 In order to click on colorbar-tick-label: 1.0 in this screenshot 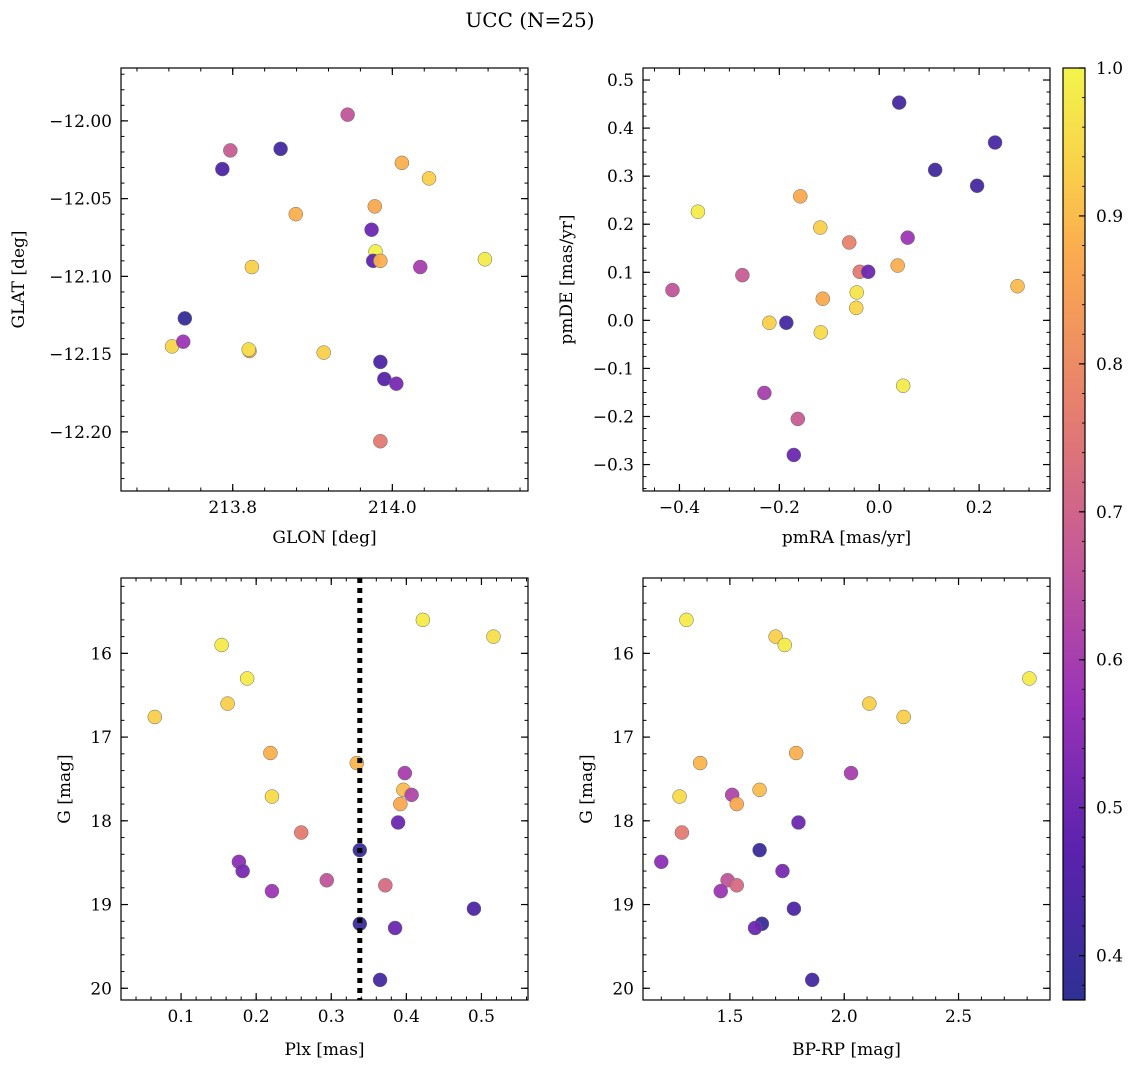, I will do `click(1109, 69)`.